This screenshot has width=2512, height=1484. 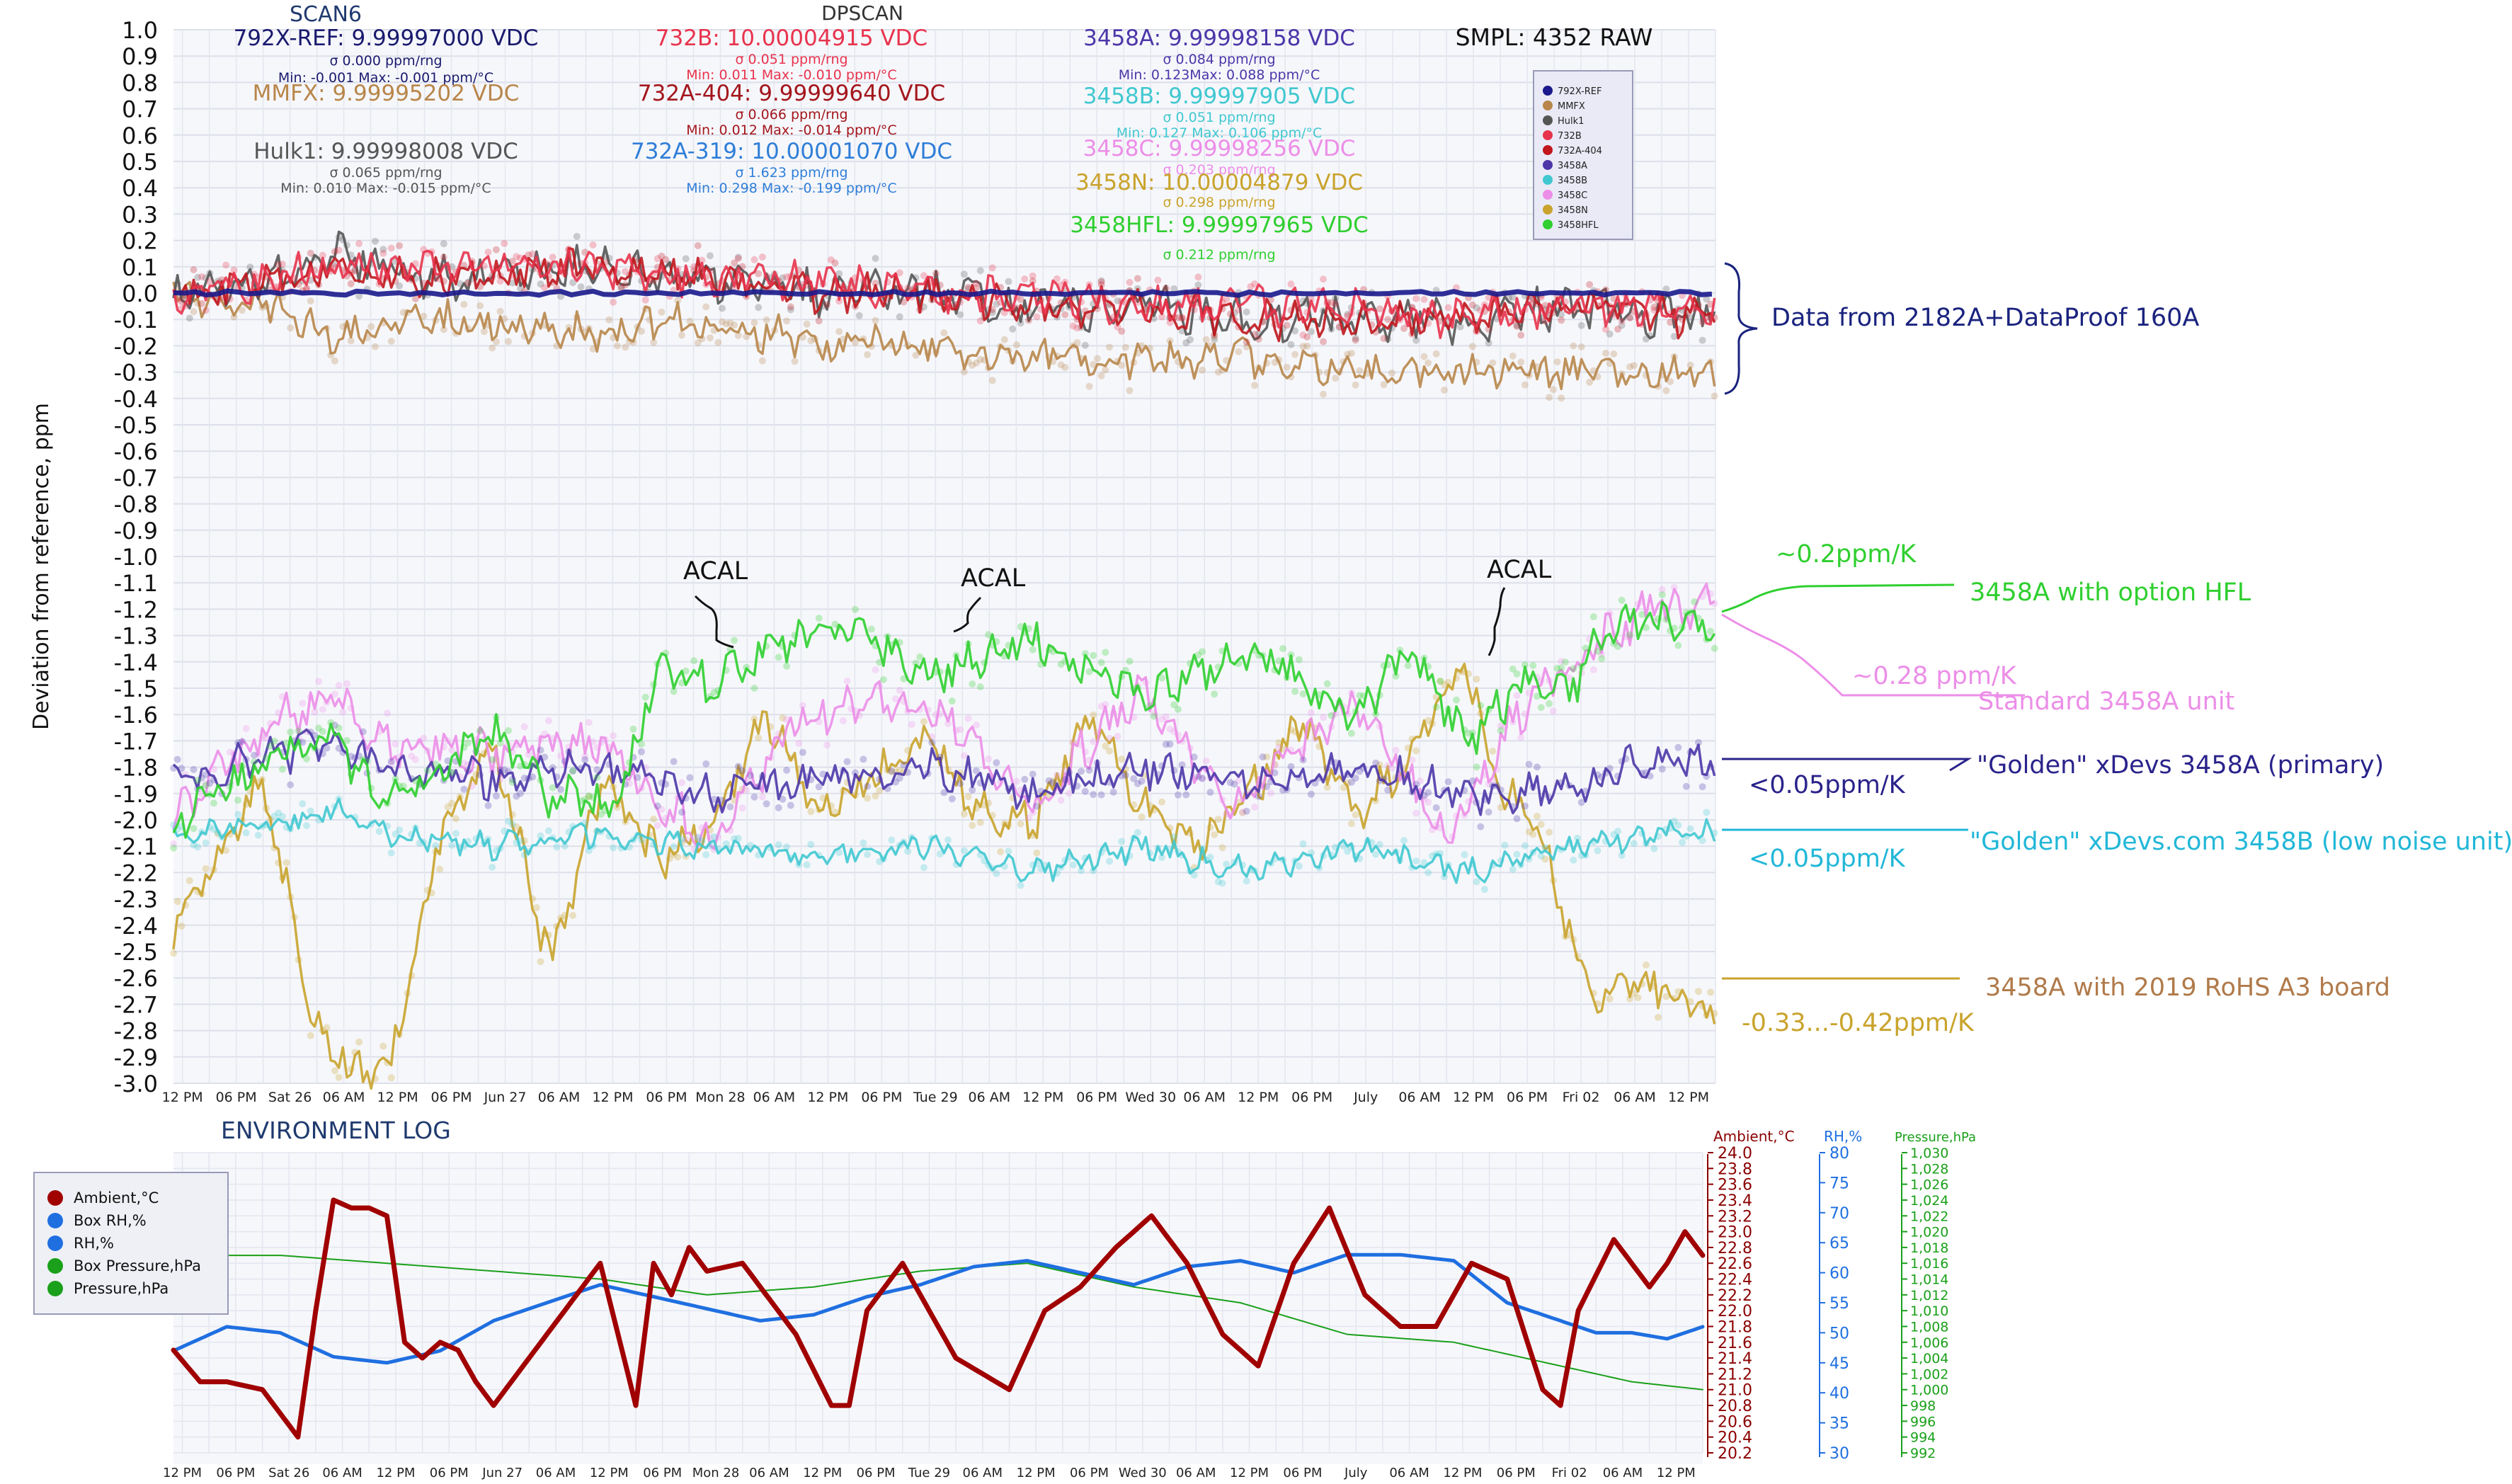 I want to click on y-tick-label: -0.9, so click(x=136, y=531).